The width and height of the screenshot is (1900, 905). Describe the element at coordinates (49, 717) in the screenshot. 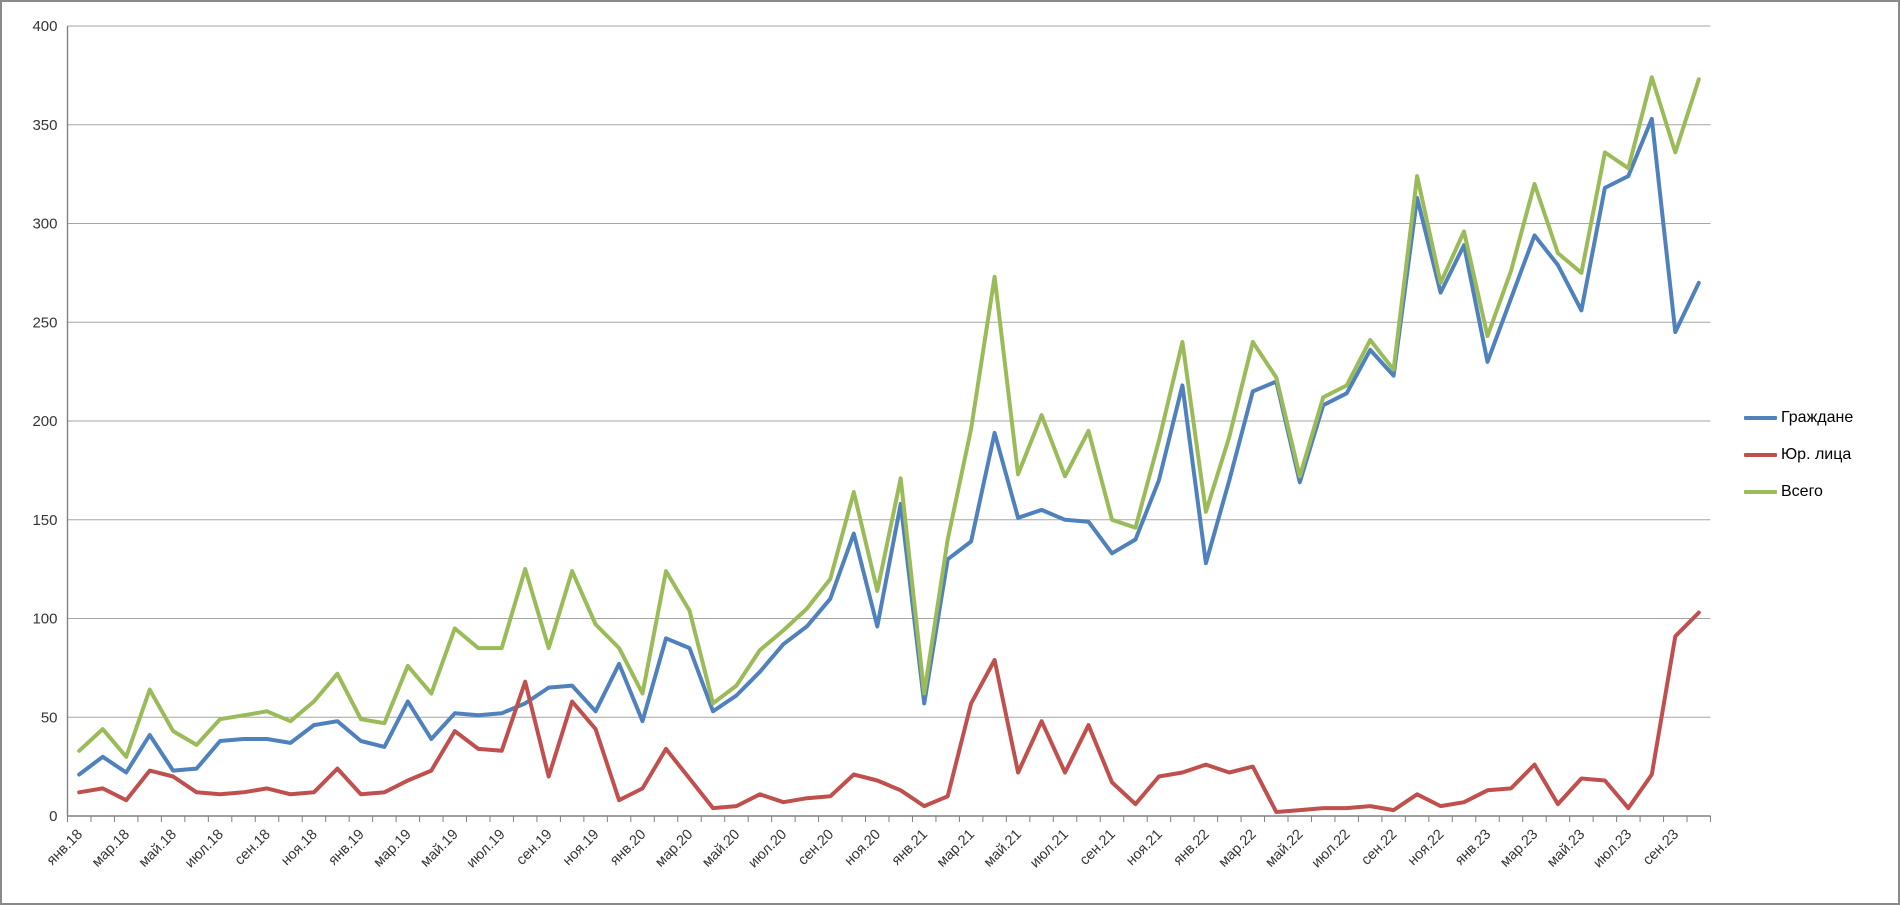

I see `y-tick-label: 50` at that location.